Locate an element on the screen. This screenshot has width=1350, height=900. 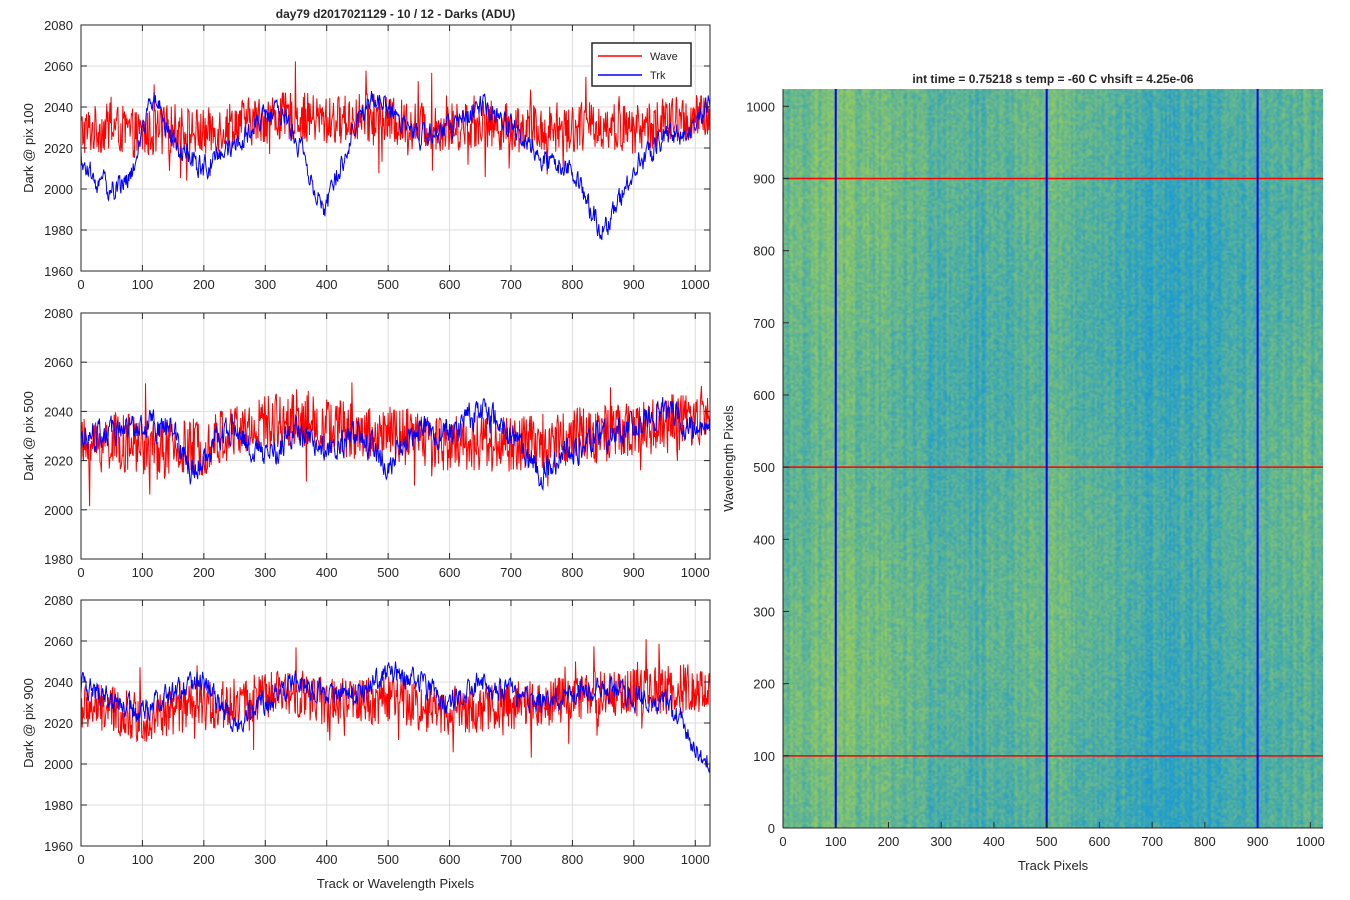
heatmap-y-tick-label: 800 is located at coordinates (764, 251).